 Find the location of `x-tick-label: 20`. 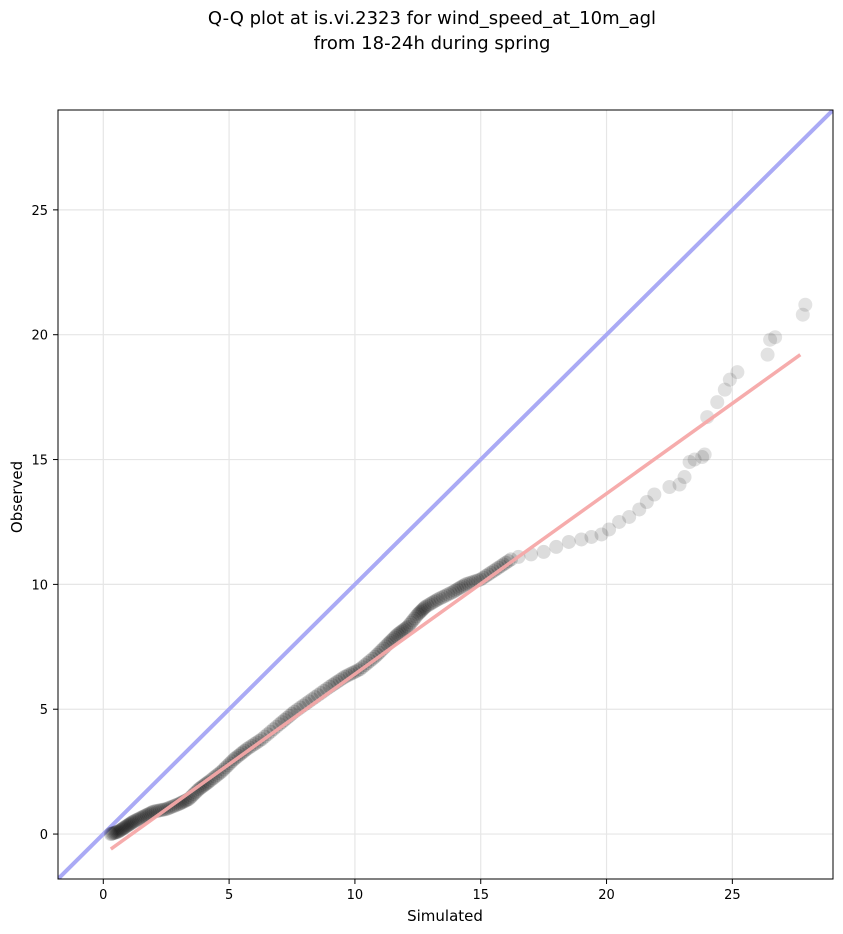

x-tick-label: 20 is located at coordinates (606, 895).